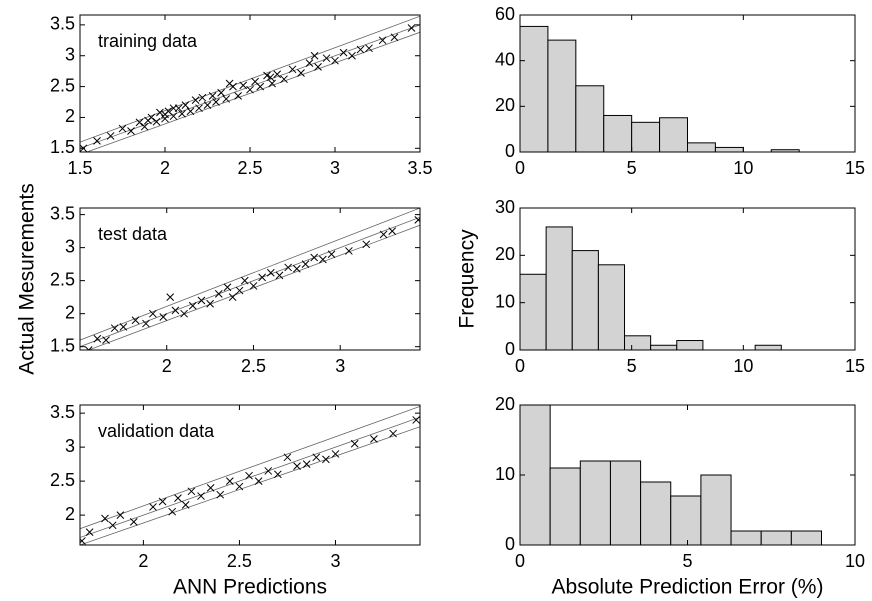 This screenshot has height=601, width=872. What do you see at coordinates (855, 168) in the screenshot?
I see `x-tick-label: 15` at bounding box center [855, 168].